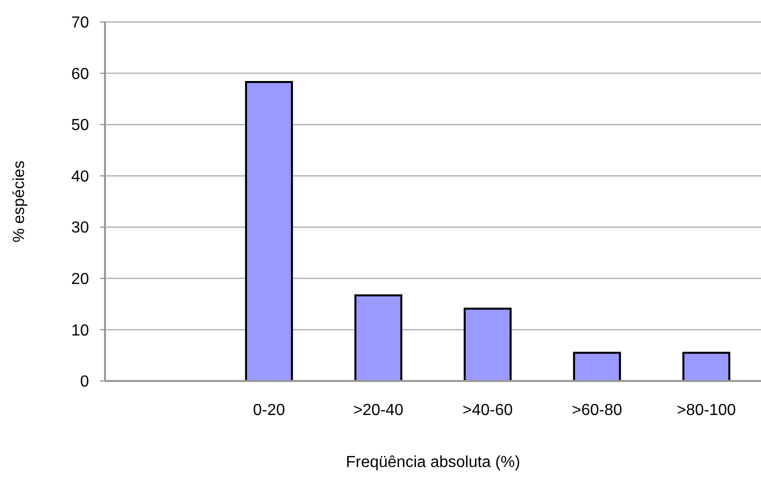  What do you see at coordinates (19, 201) in the screenshot?
I see `y-axis-title: % espécies` at bounding box center [19, 201].